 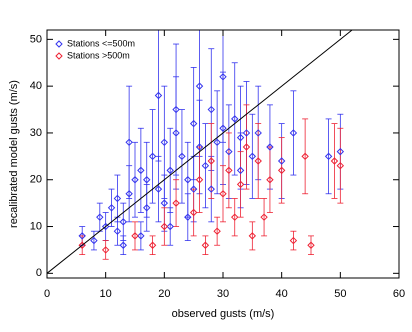 I want to click on y-tick-label: 10, so click(x=36, y=226).